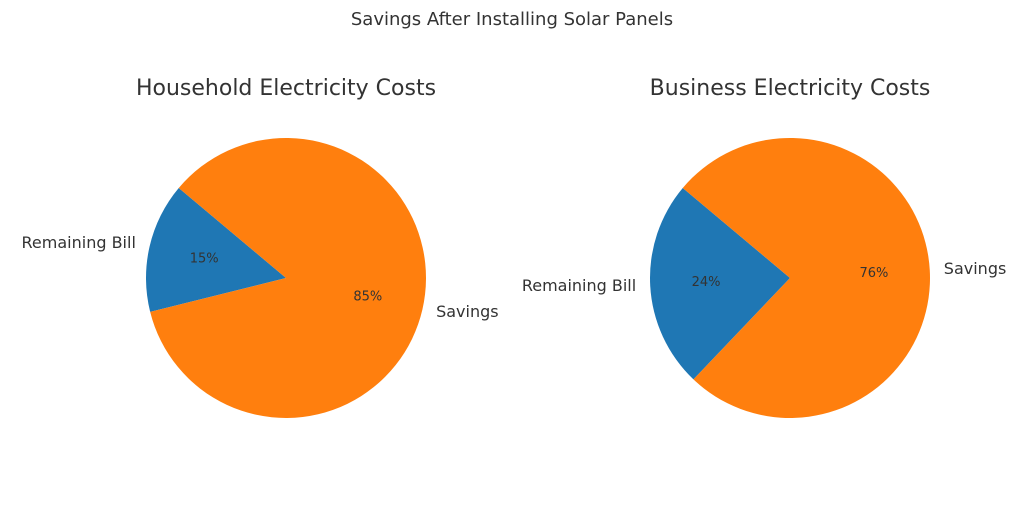  I want to click on pie-slice-household-savings, so click(288, 277).